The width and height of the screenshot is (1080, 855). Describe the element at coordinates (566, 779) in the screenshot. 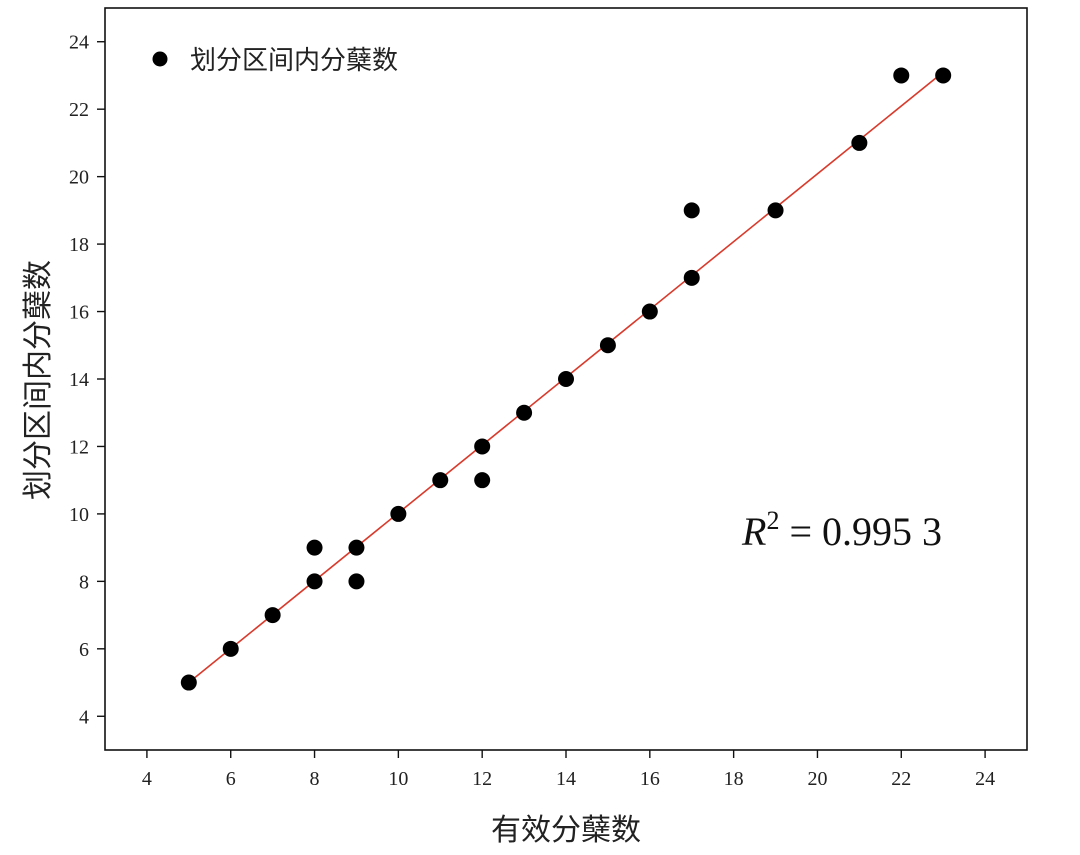

I see `x-tick-label: 14` at that location.